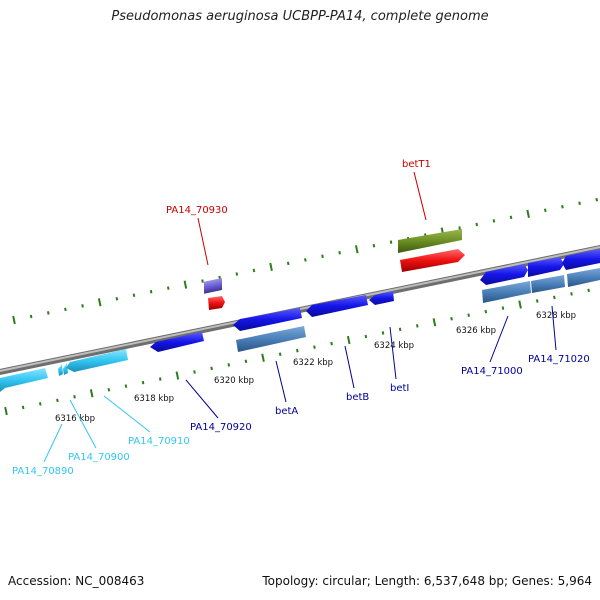  I want to click on gene-label: PA14_70920, so click(221, 427).